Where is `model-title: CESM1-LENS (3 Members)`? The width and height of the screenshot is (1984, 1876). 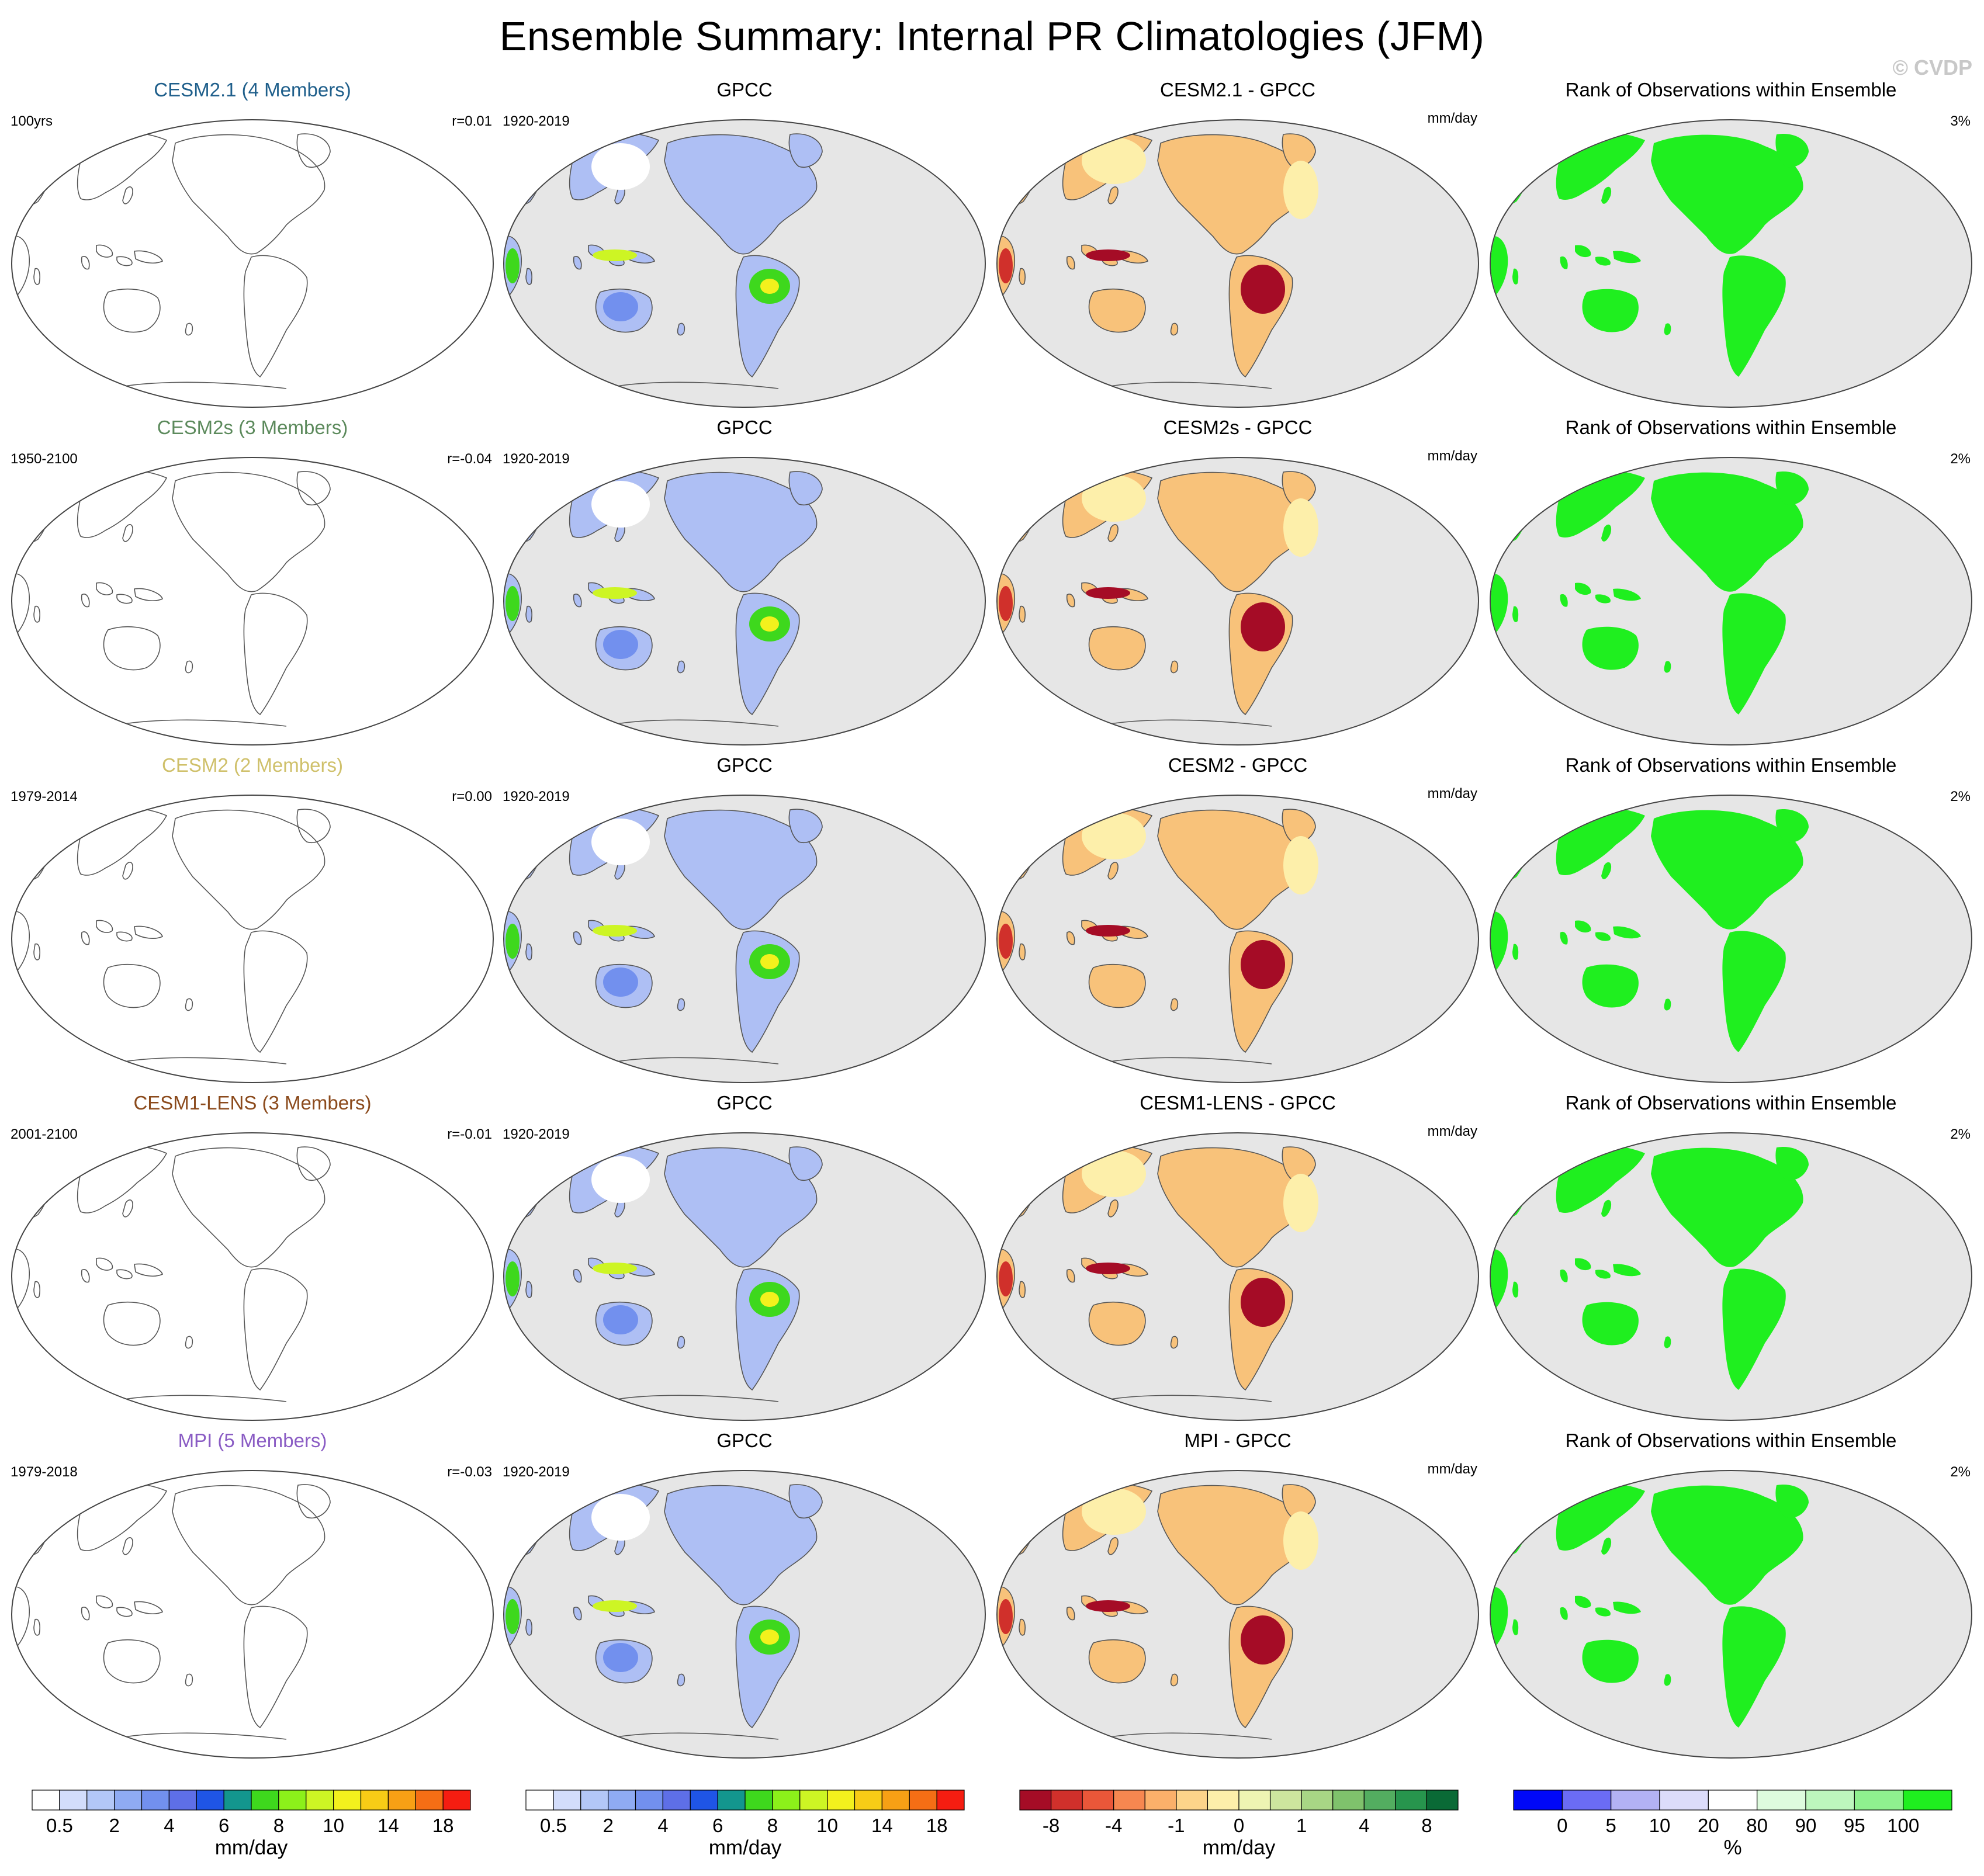 model-title: CESM1-LENS (3 Members) is located at coordinates (252, 1103).